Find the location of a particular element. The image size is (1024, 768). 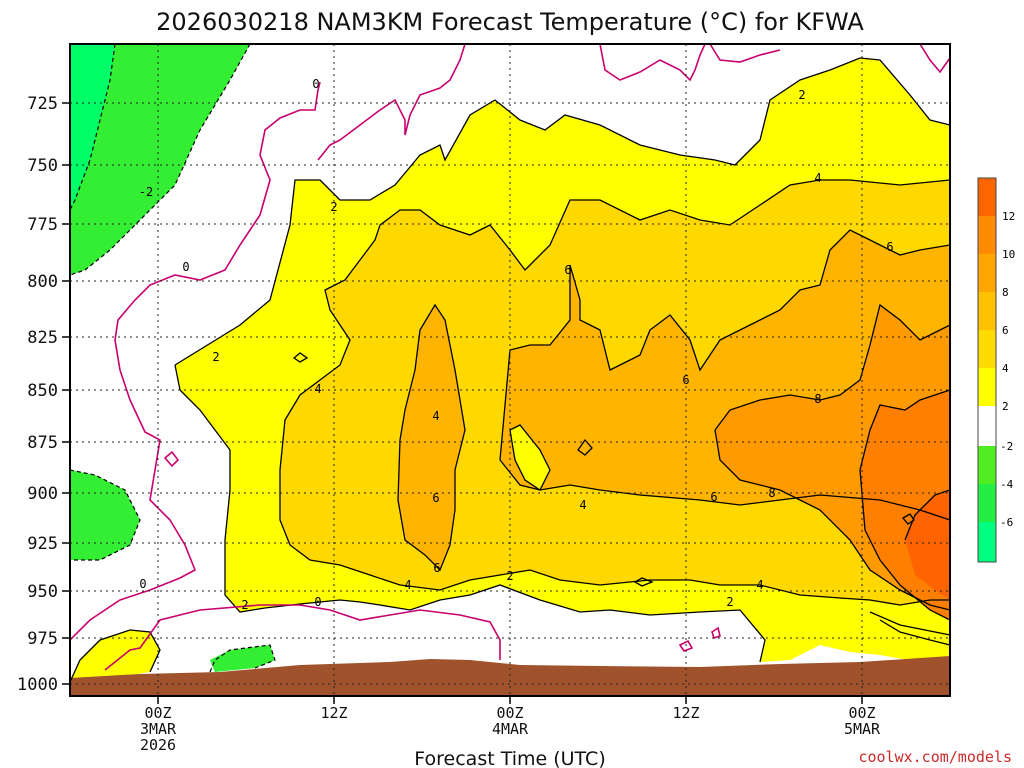

band-minus2-lower is located at coordinates (105, 515).